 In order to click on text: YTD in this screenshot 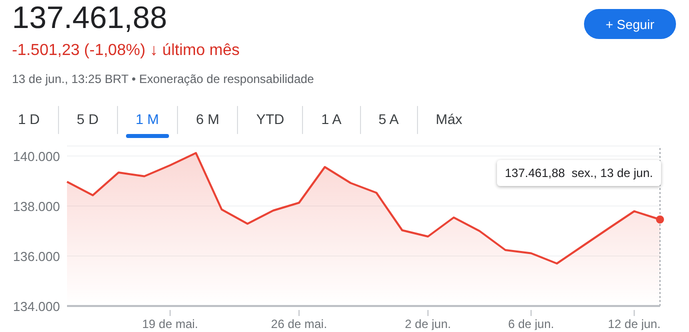, I will do `click(269, 120)`.